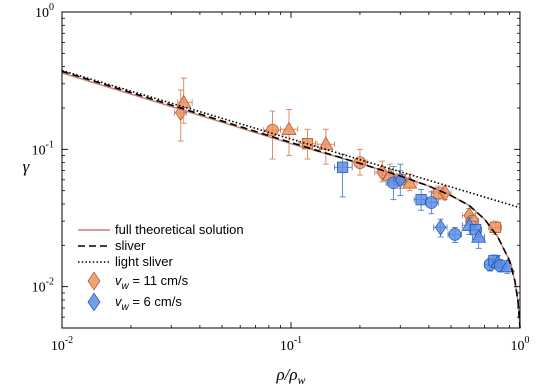 The image size is (535, 387). I want to click on y-tick-label-exp: -2, so click(50, 282).